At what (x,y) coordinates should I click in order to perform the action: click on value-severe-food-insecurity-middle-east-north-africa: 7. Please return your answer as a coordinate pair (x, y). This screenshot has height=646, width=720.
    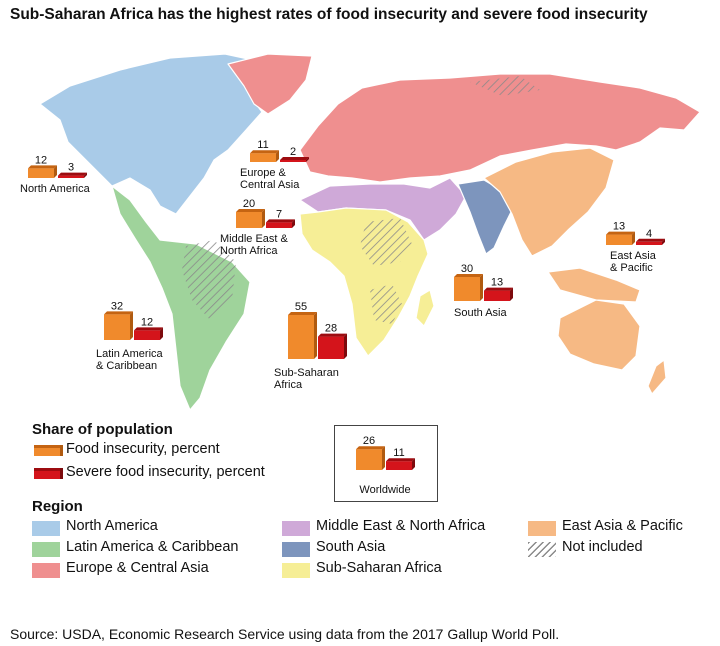
    Looking at the image, I should click on (279, 214).